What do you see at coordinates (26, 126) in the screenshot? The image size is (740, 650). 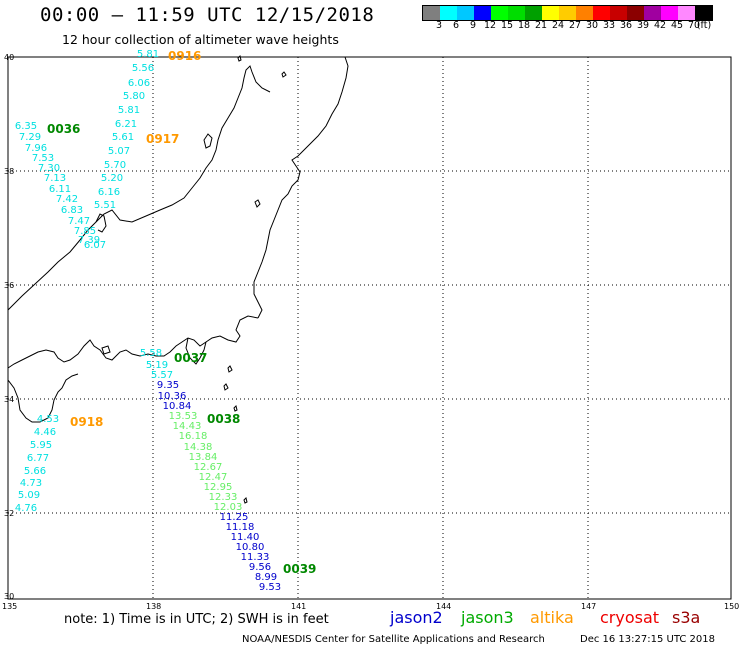 I see `wave-height-label: 6.35` at bounding box center [26, 126].